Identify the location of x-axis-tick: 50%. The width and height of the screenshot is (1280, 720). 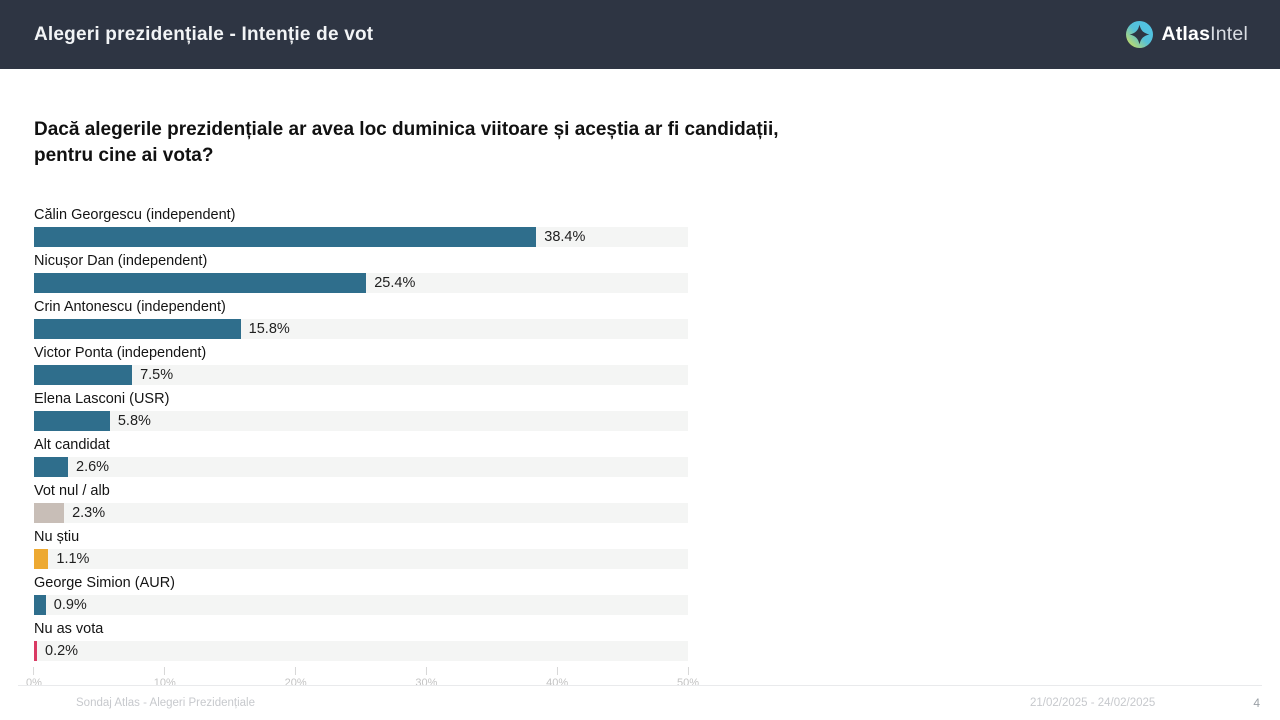
(688, 678).